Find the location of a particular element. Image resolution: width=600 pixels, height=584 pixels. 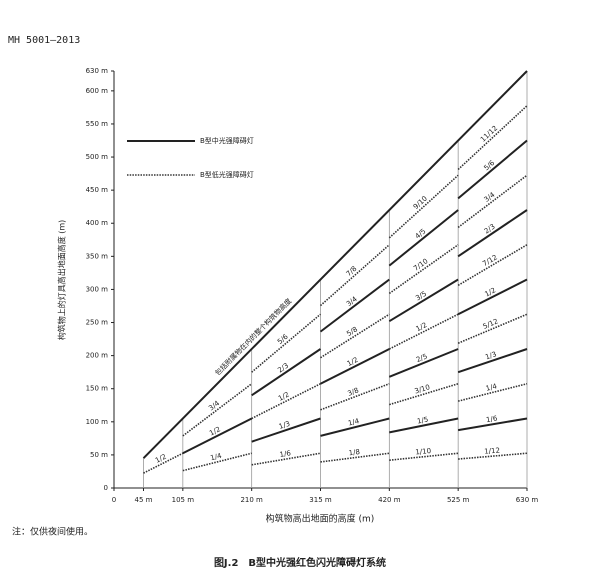

y-tick-label: 50 m is located at coordinates (99, 455).